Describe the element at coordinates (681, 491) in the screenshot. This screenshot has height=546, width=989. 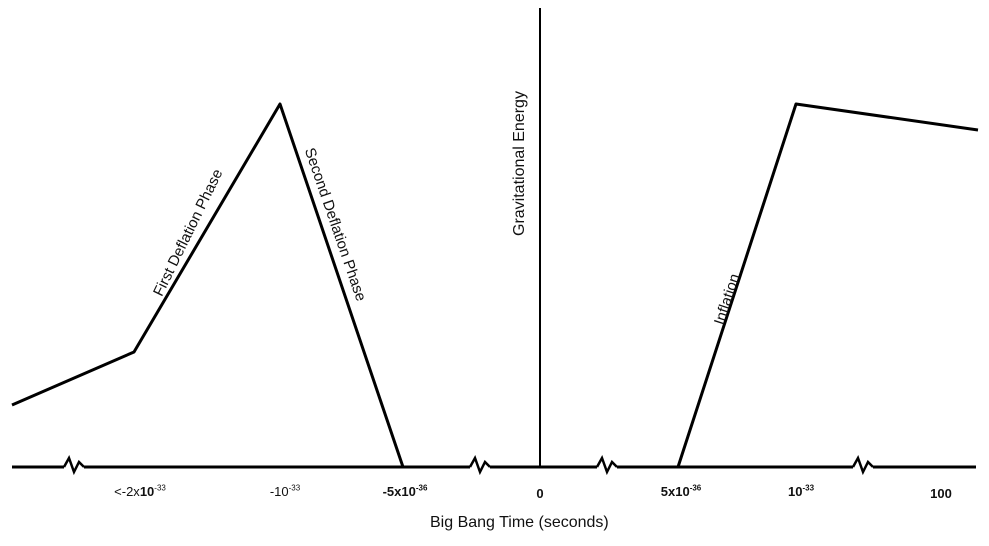
I see `tick-label-5e-36: 5x10⁻³⁶` at that location.